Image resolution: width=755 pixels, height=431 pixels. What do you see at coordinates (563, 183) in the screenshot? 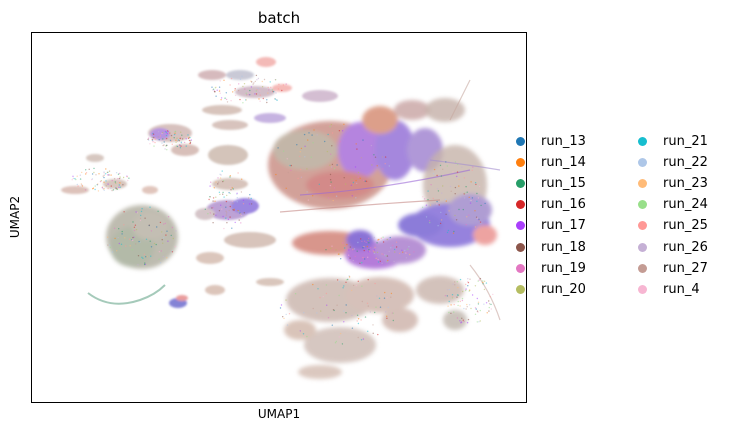
I see `legend-label: run_15` at bounding box center [563, 183].